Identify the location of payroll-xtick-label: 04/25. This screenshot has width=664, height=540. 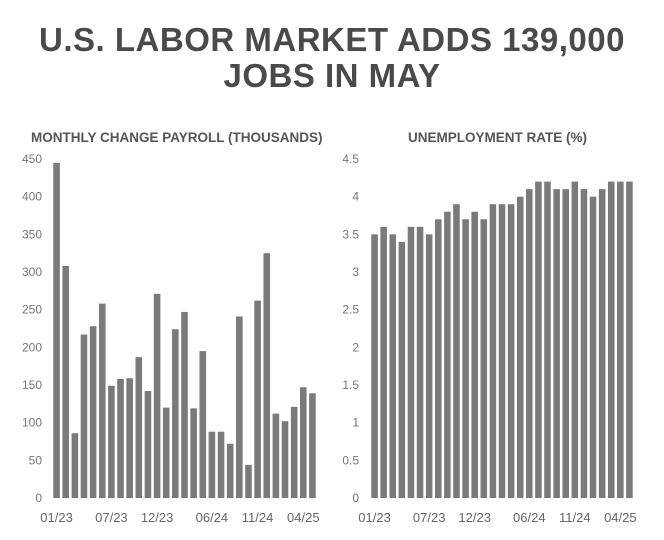
(303, 517).